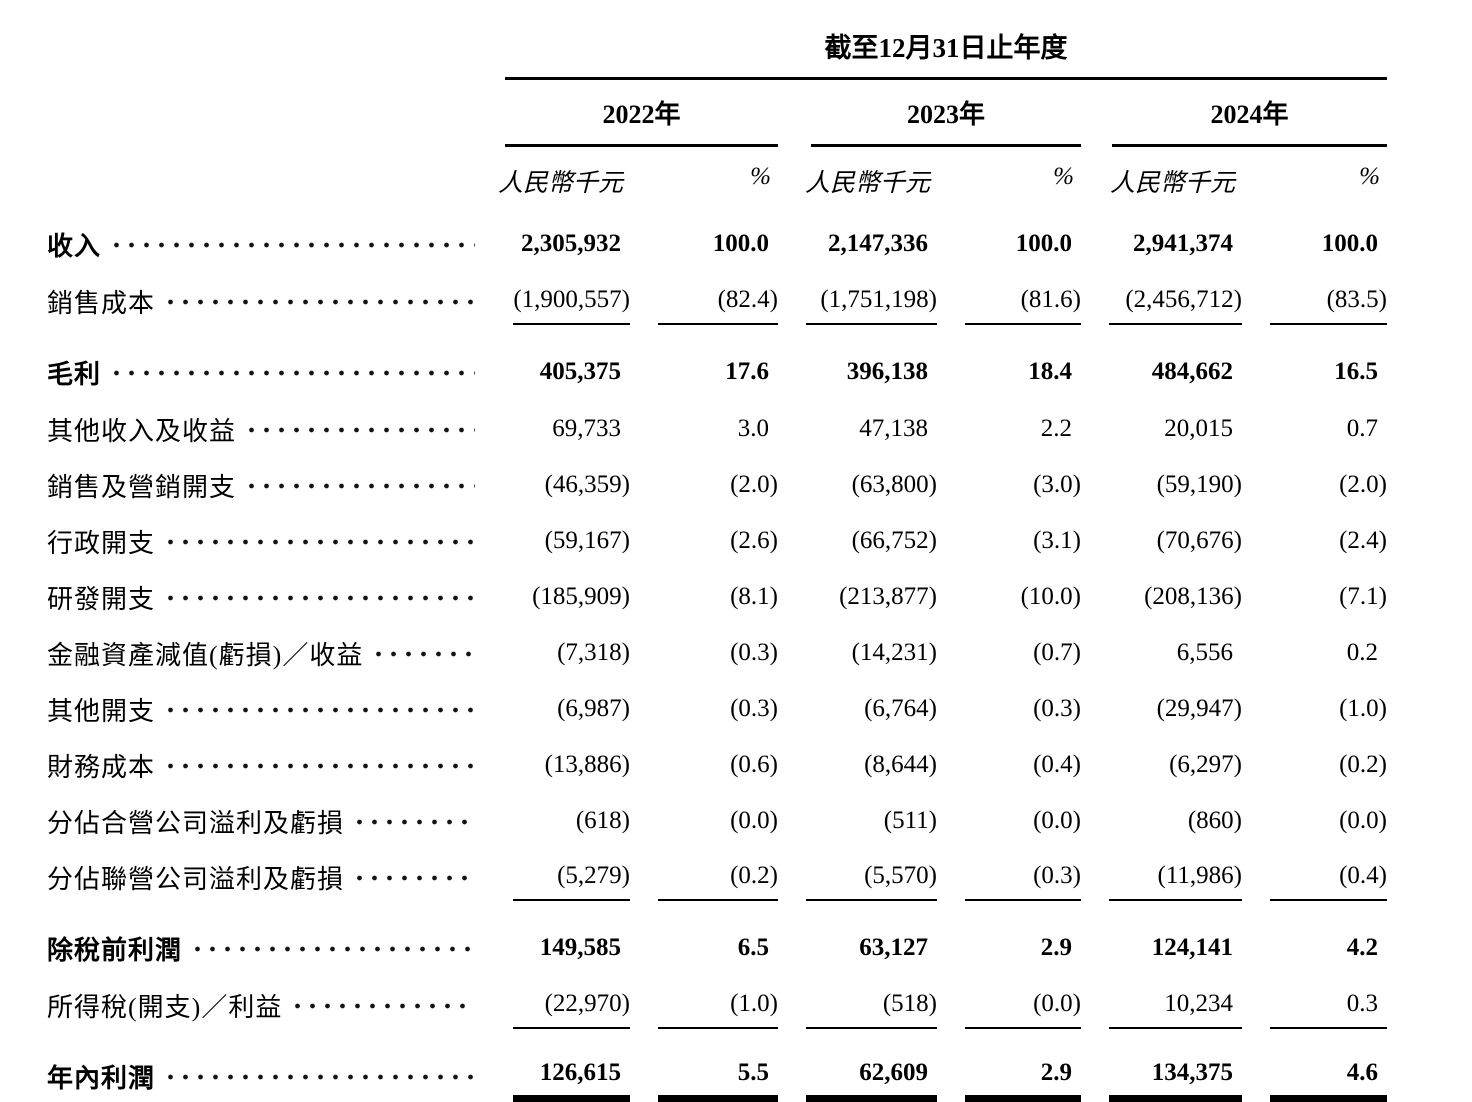  Describe the element at coordinates (571, 1009) in the screenshot. I see `value-cell-2022-amount: (22,970)` at that location.